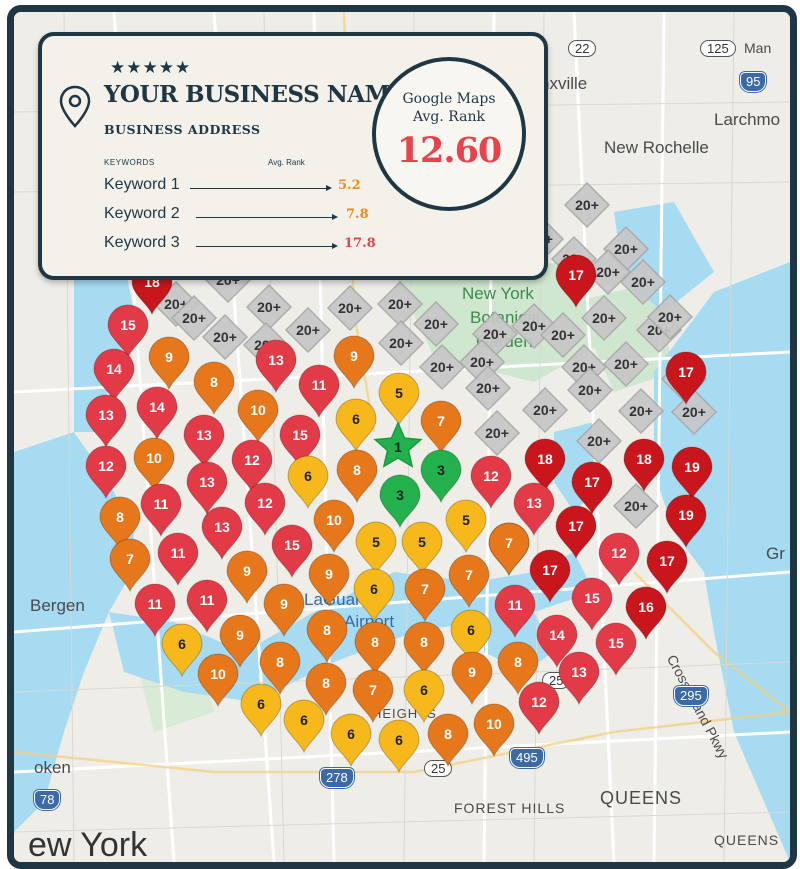  I want to click on rank-pin: 3, so click(441, 476).